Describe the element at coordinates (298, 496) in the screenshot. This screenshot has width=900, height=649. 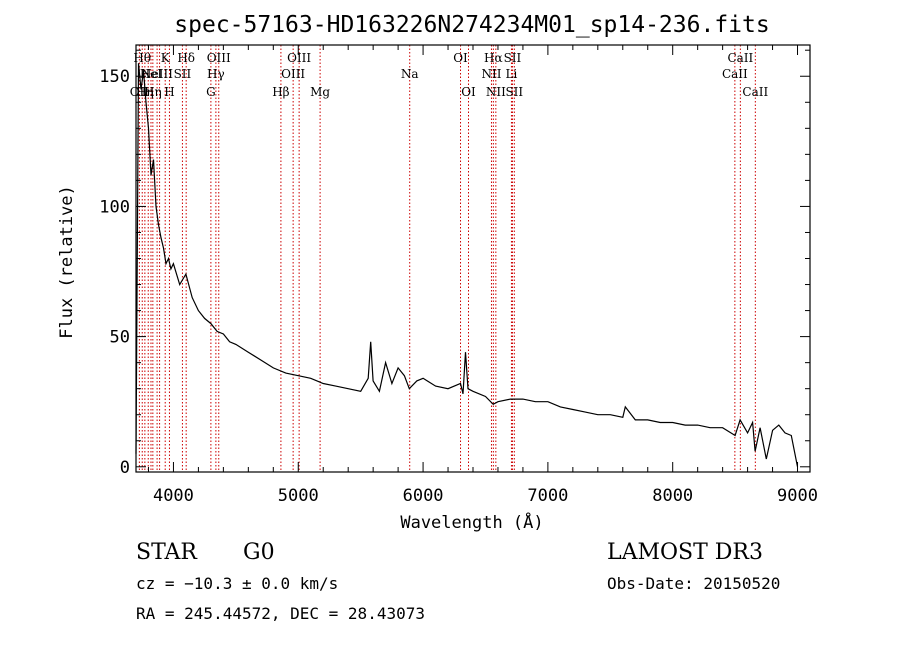
I see `x-tick-label-1: 5000` at that location.